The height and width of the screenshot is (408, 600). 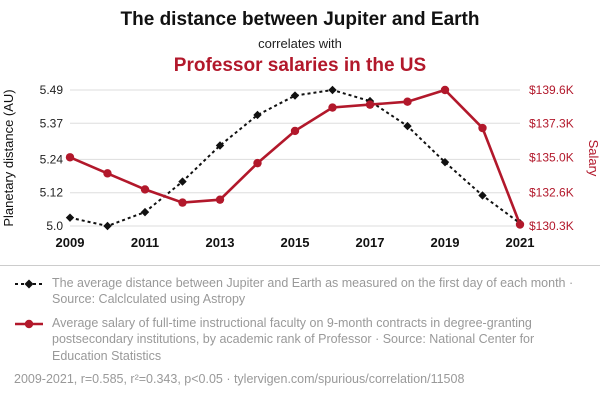 What do you see at coordinates (300, 65) in the screenshot?
I see `chart-subtitle: Professor salaries in the US` at bounding box center [300, 65].